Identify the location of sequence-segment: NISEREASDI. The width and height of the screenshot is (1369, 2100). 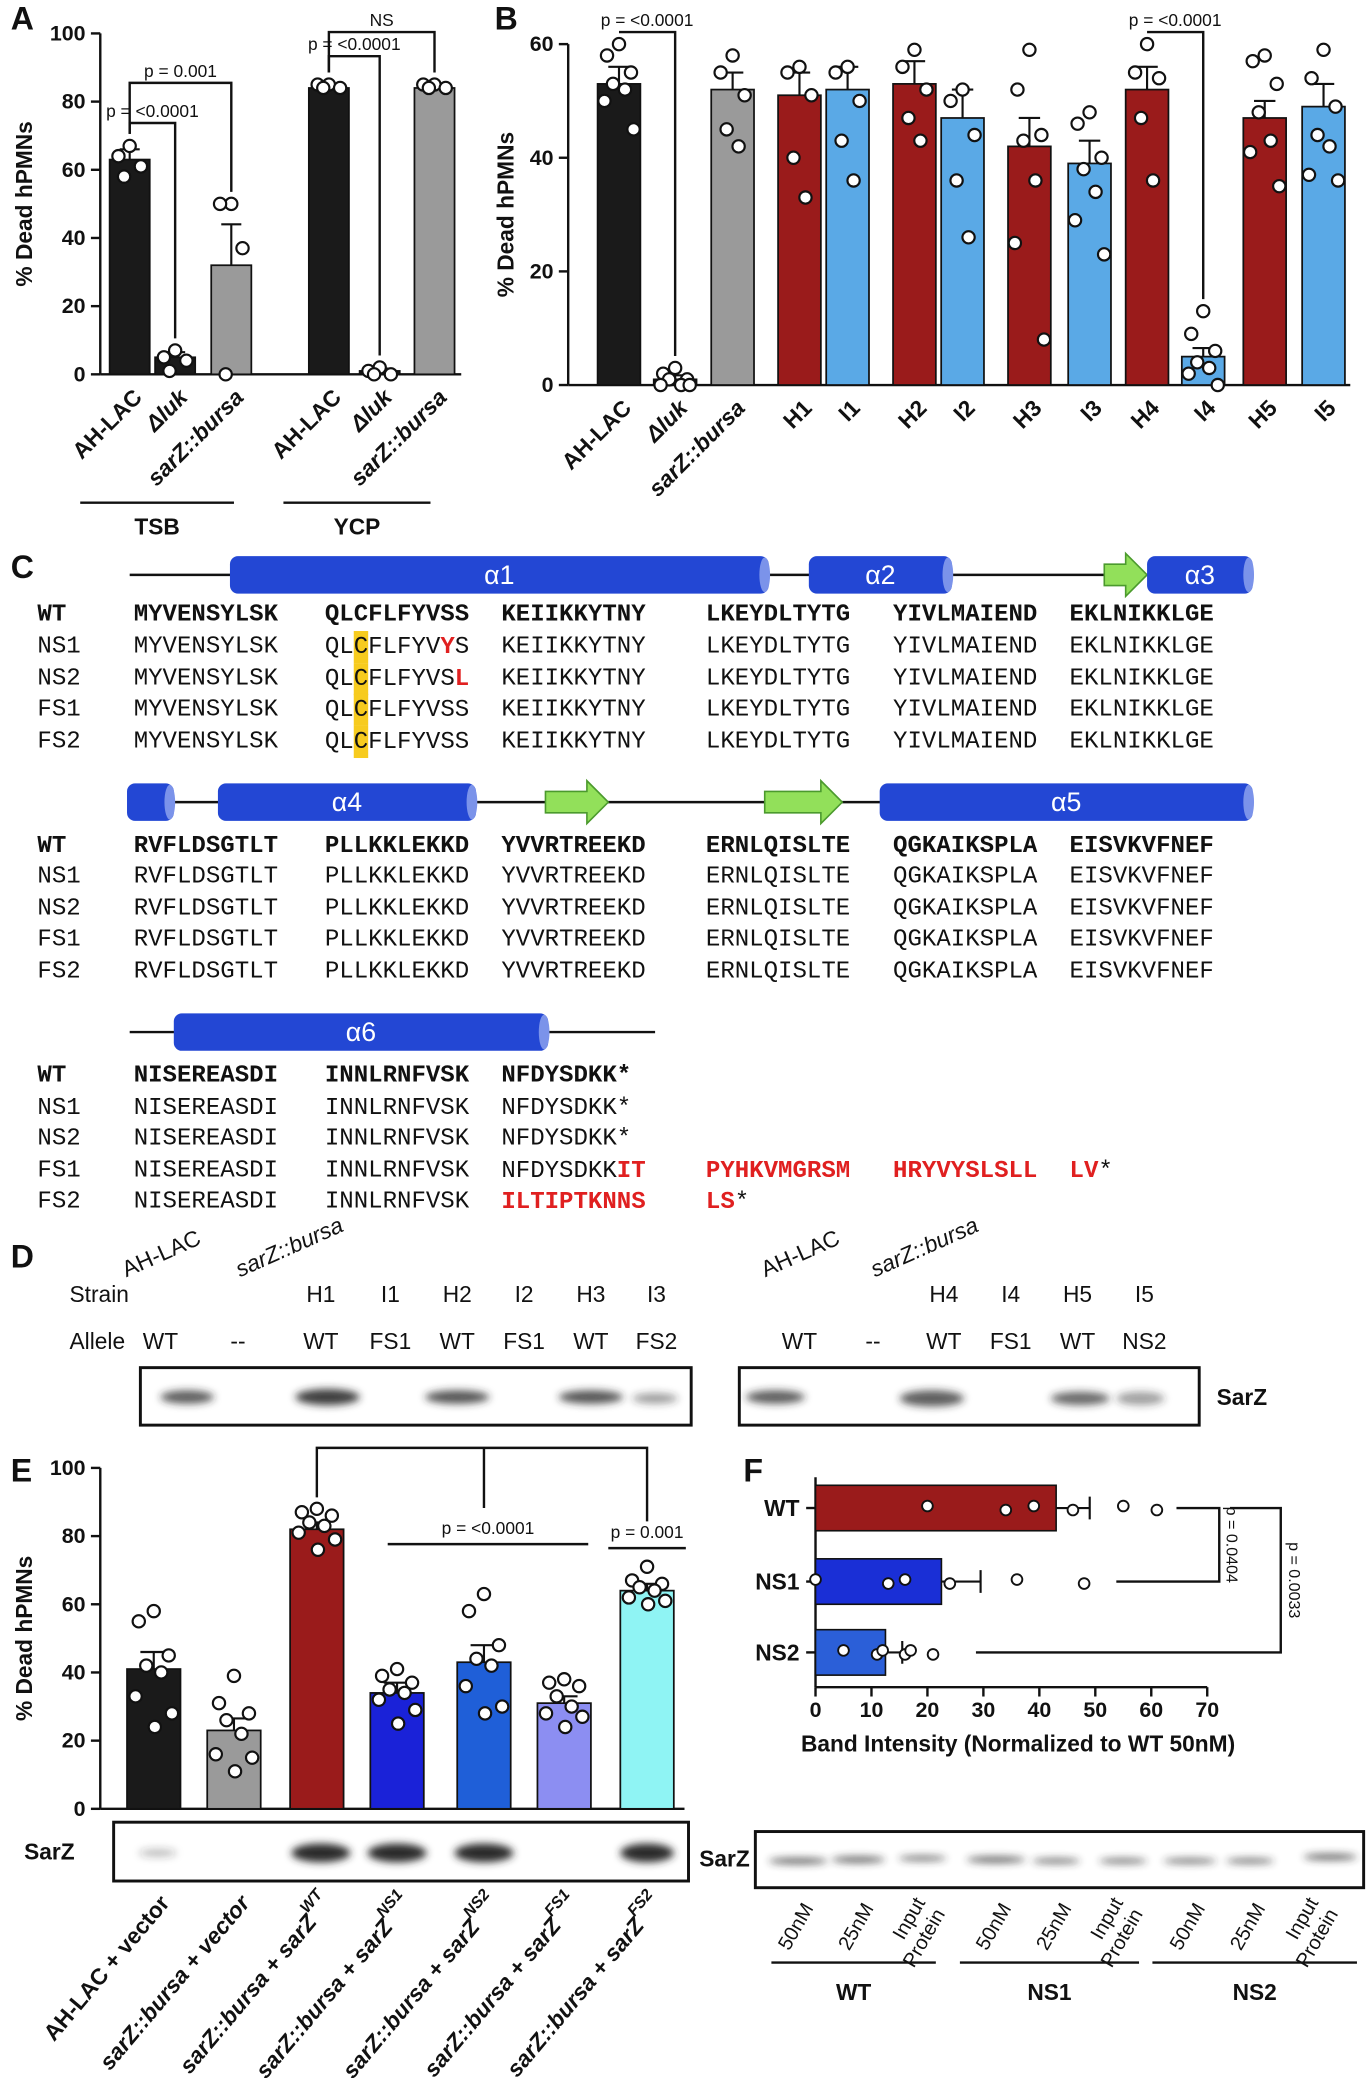
(206, 1108).